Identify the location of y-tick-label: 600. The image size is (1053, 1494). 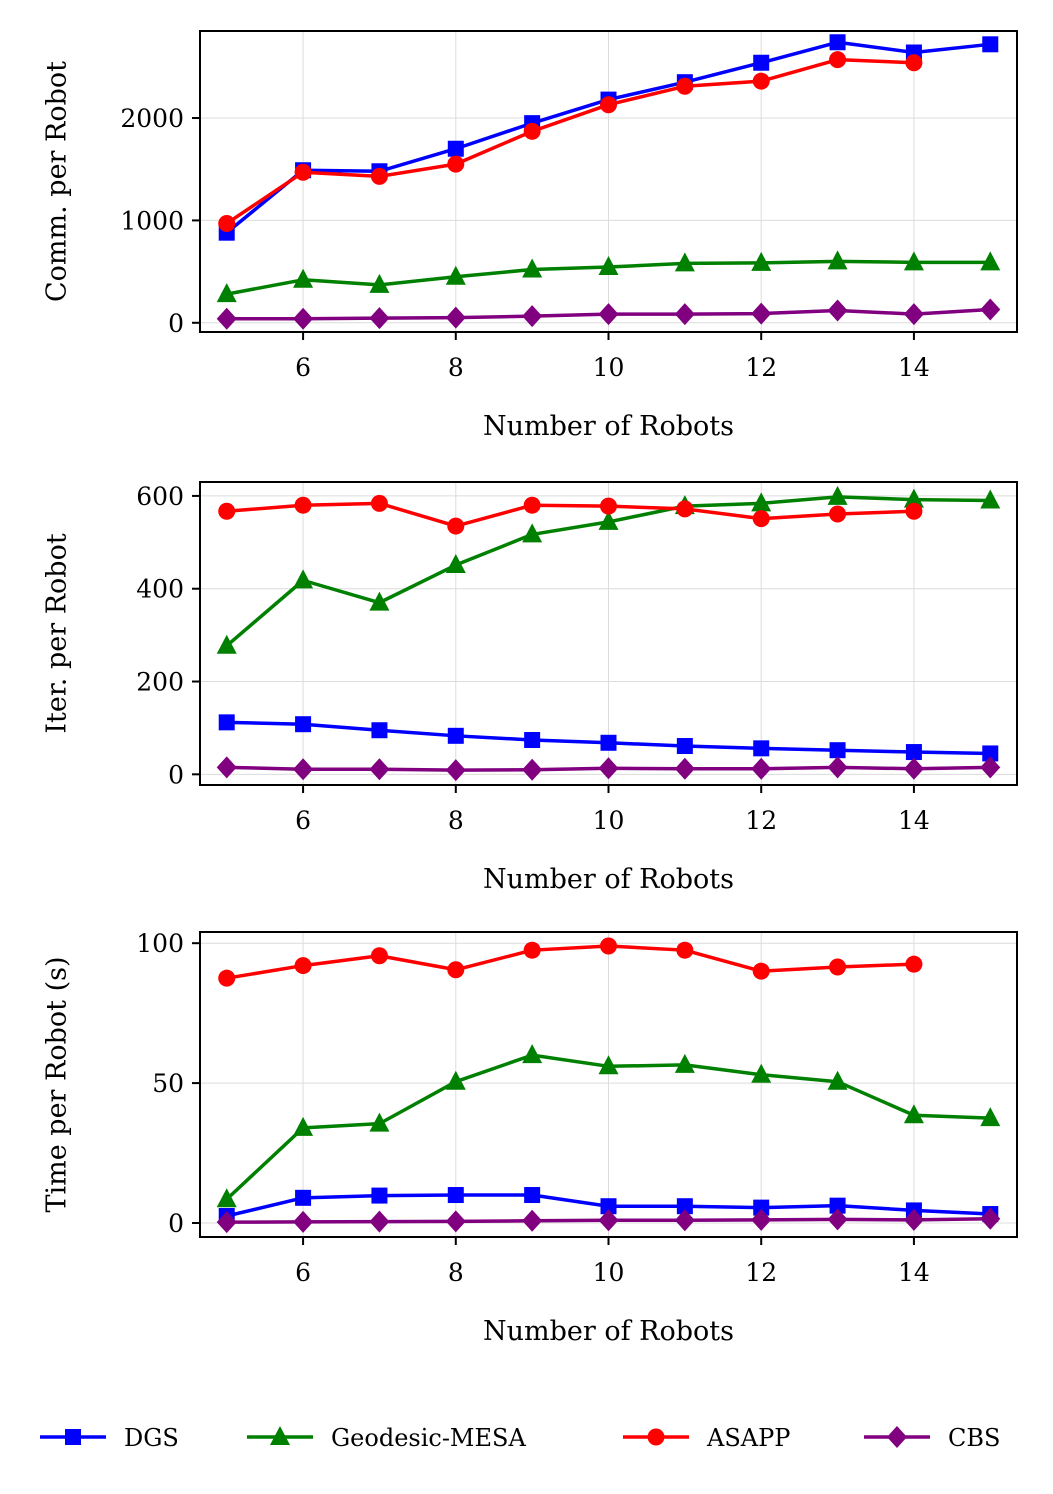
(160, 496).